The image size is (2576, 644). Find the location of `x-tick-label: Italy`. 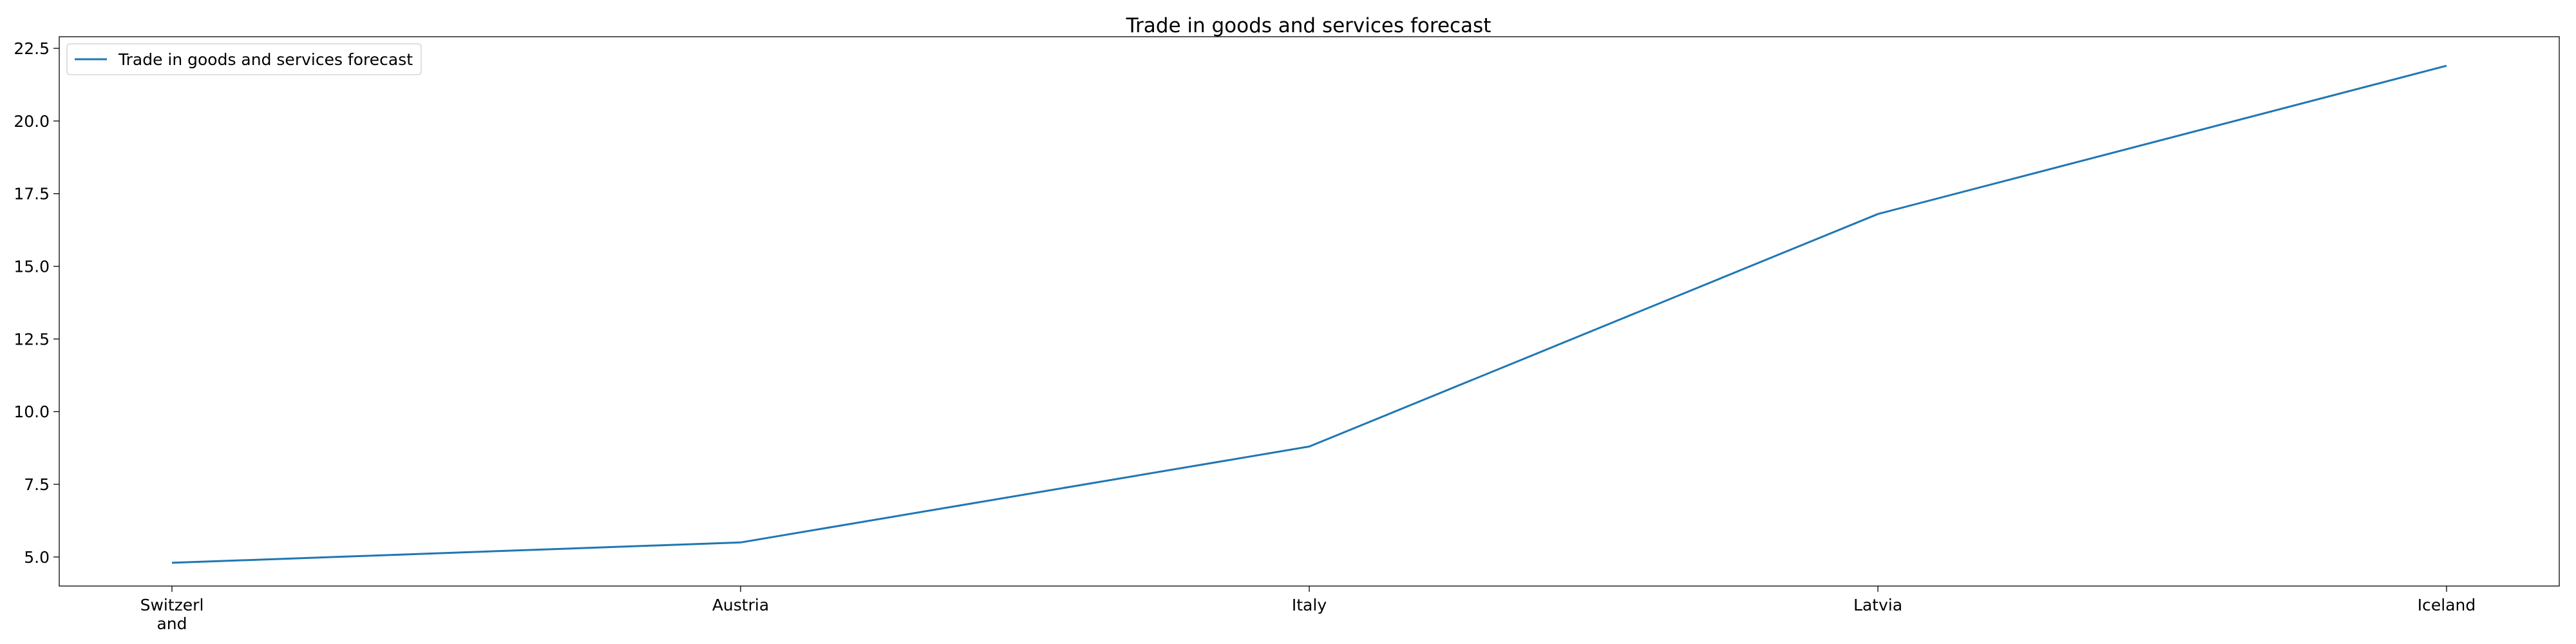

x-tick-label: Italy is located at coordinates (1309, 605).